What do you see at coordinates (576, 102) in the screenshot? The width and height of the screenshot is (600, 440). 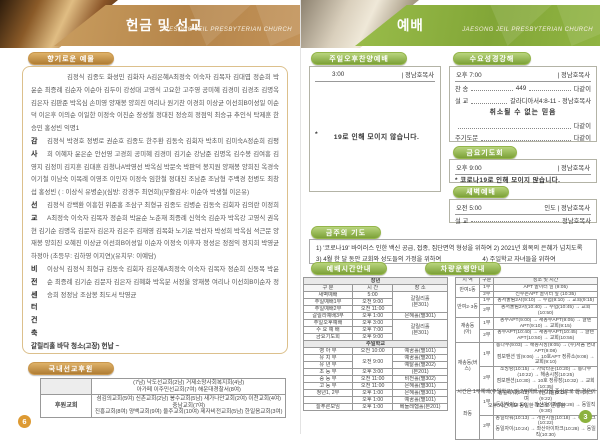 I see `pastor-name: 정남호목사` at bounding box center [576, 102].